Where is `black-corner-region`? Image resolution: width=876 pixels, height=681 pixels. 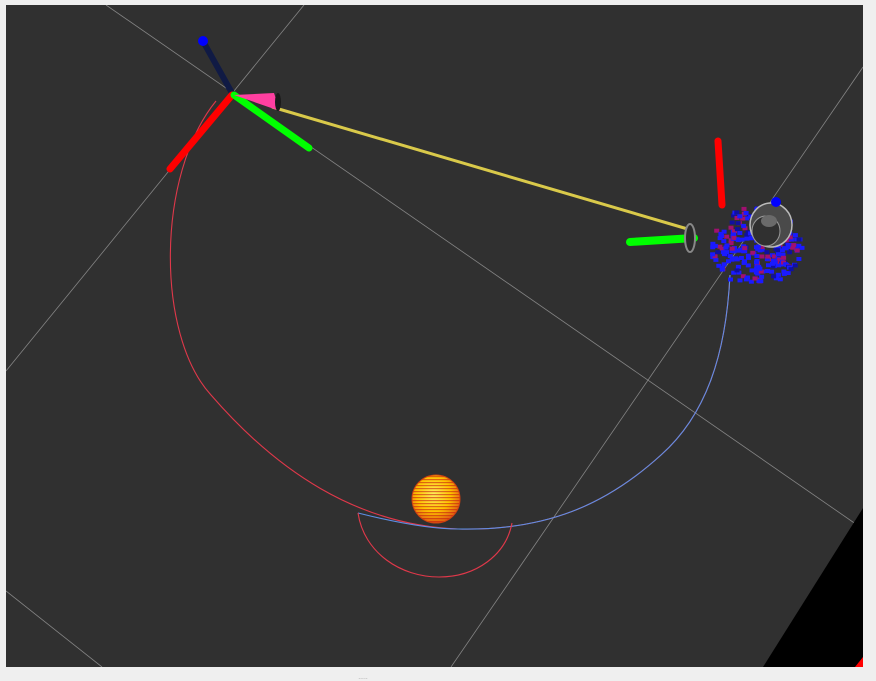 black-corner-region is located at coordinates (813, 587).